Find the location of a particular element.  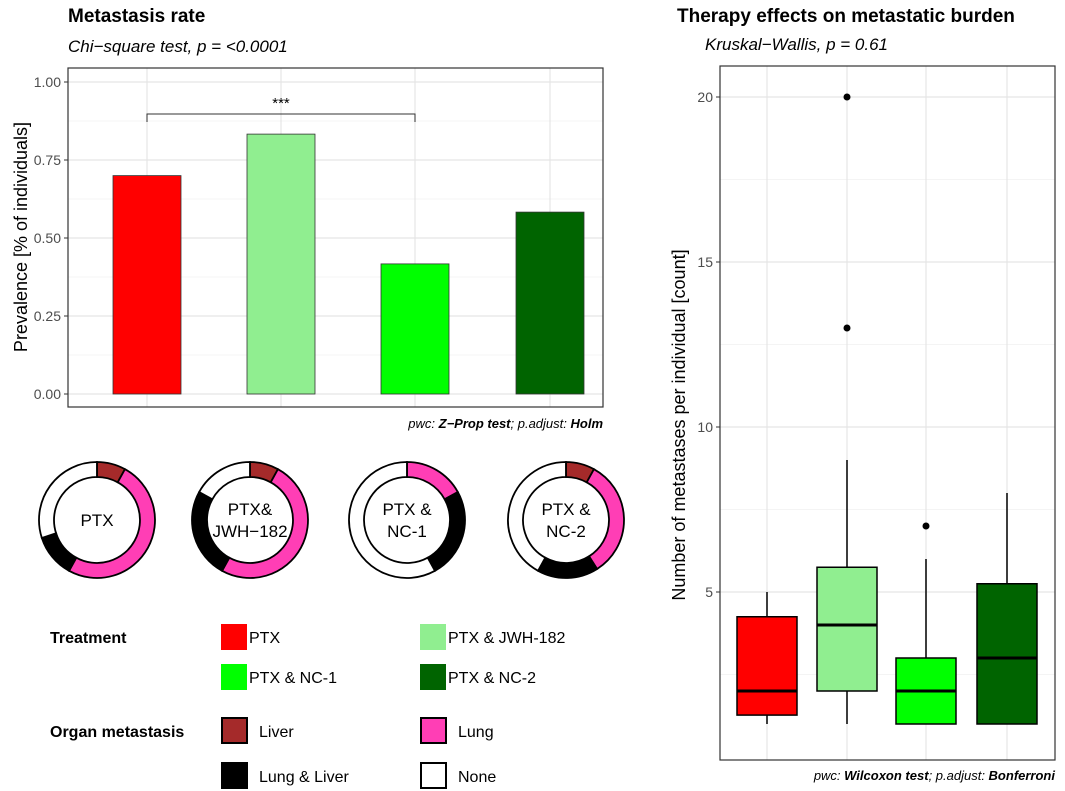

donut-2: PTX&JWH−182 is located at coordinates (250, 520).